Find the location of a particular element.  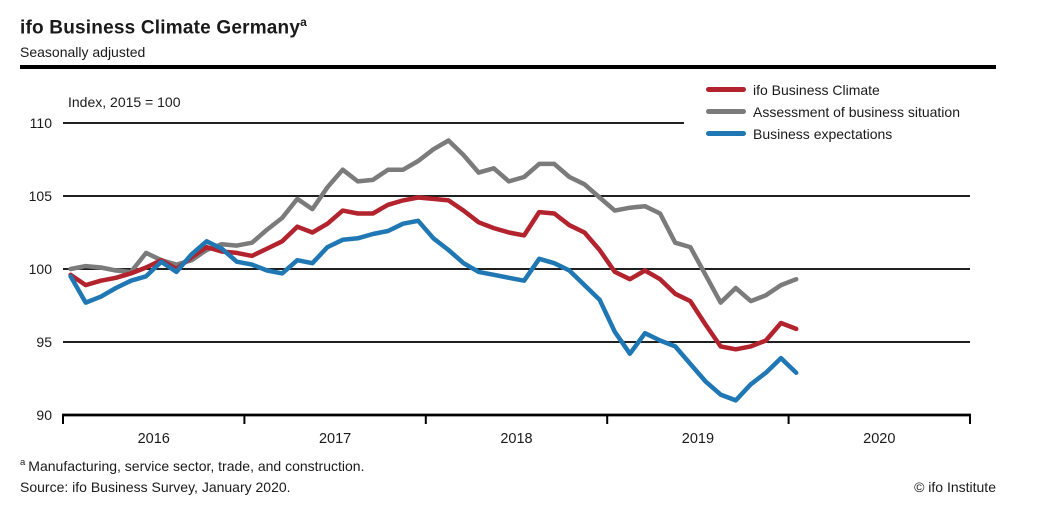

legend-item-business-climate: ifo Business Climate is located at coordinates (838, 89).